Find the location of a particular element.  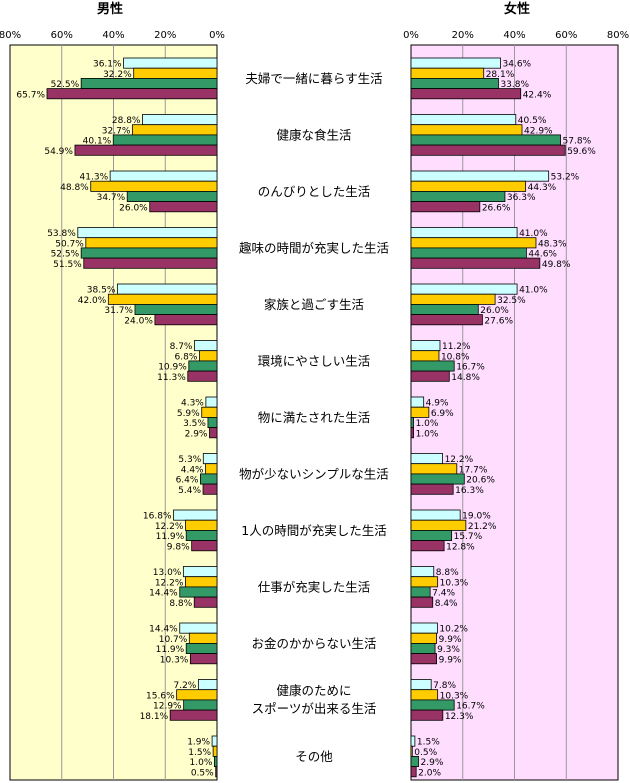

male-value-label: 10.3% is located at coordinates (174, 660).